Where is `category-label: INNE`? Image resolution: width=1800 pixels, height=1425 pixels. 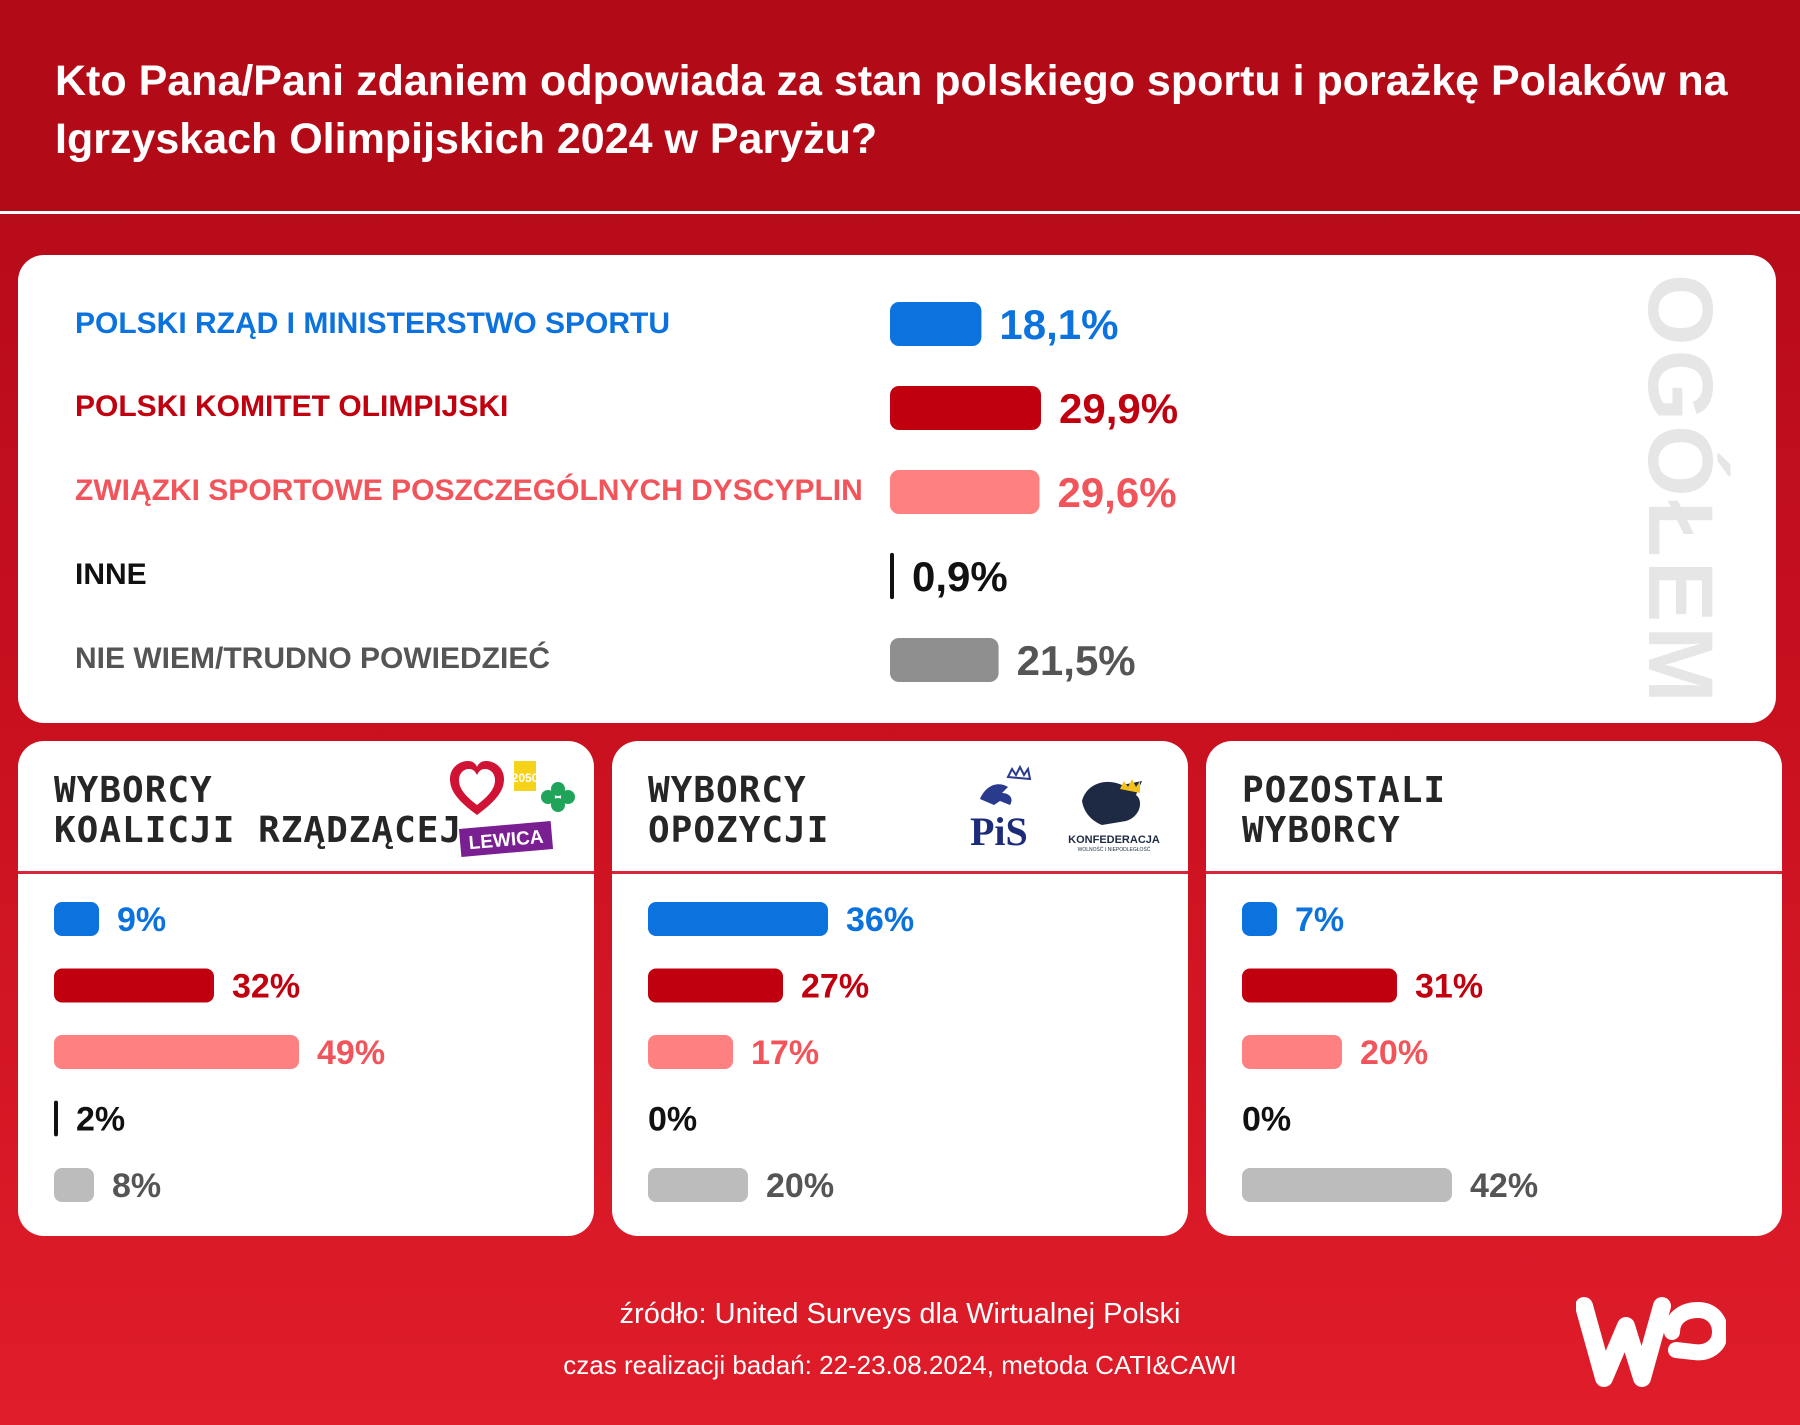
category-label: INNE is located at coordinates (111, 574).